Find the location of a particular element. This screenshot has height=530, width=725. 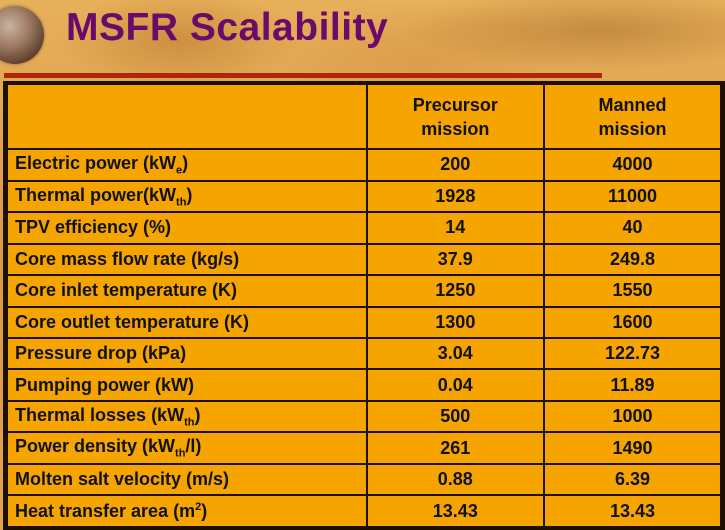

precursor-value: 1250 is located at coordinates (455, 291).